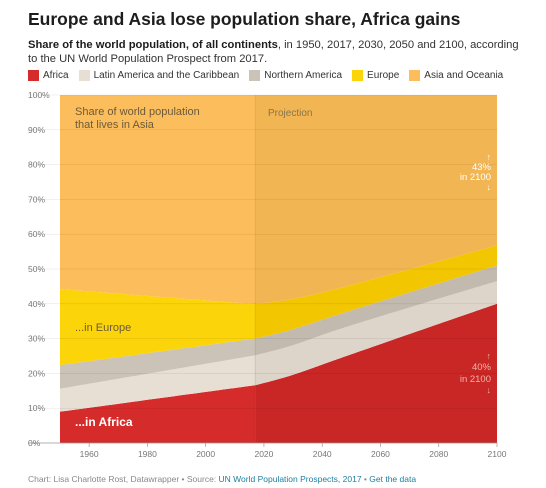 The image size is (546, 488). What do you see at coordinates (89, 454) in the screenshot?
I see `x-tick-label-1960: 1960` at bounding box center [89, 454].